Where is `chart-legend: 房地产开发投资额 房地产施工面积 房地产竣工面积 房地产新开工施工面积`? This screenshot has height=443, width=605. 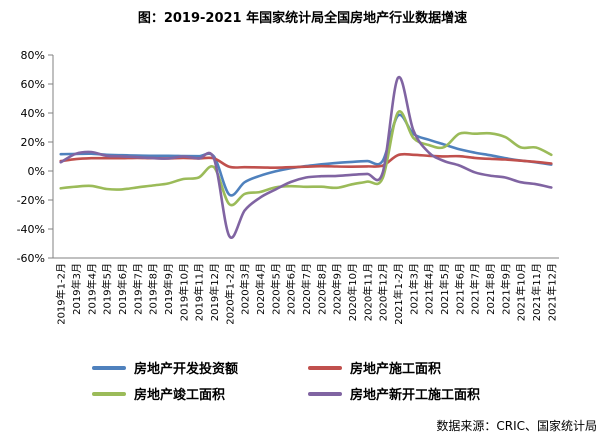
chart-legend: 房地产开发投资额 房地产施工面积 房地产竣工面积 房地产新开工施工面积 is located at coordinates (286, 380).